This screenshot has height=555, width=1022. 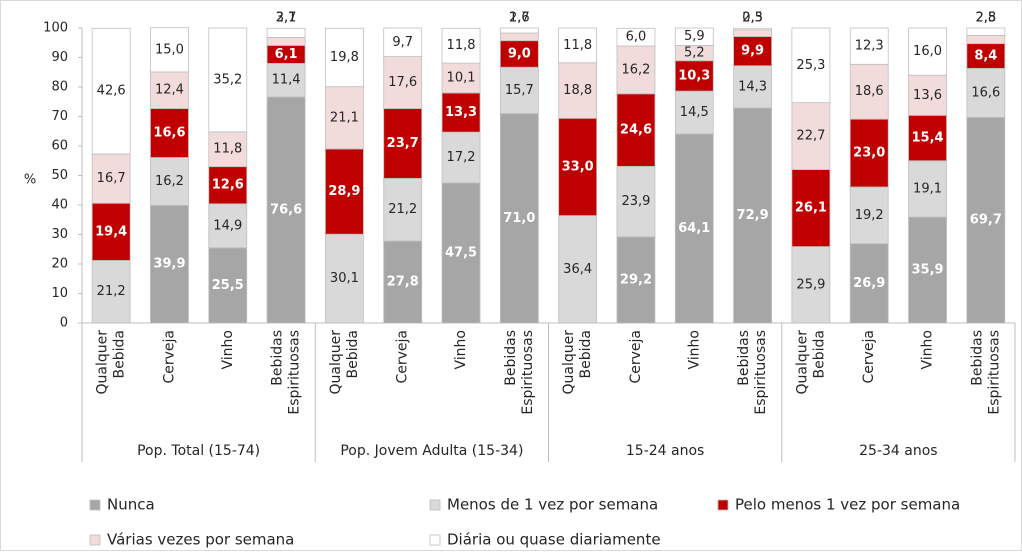 What do you see at coordinates (59, 264) in the screenshot?
I see `y-tick-label: 20` at bounding box center [59, 264].